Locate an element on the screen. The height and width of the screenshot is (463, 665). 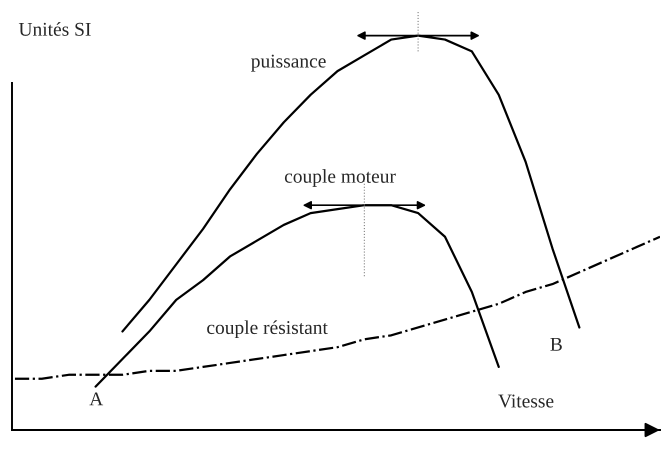
series-label: couple résistant is located at coordinates (267, 329).